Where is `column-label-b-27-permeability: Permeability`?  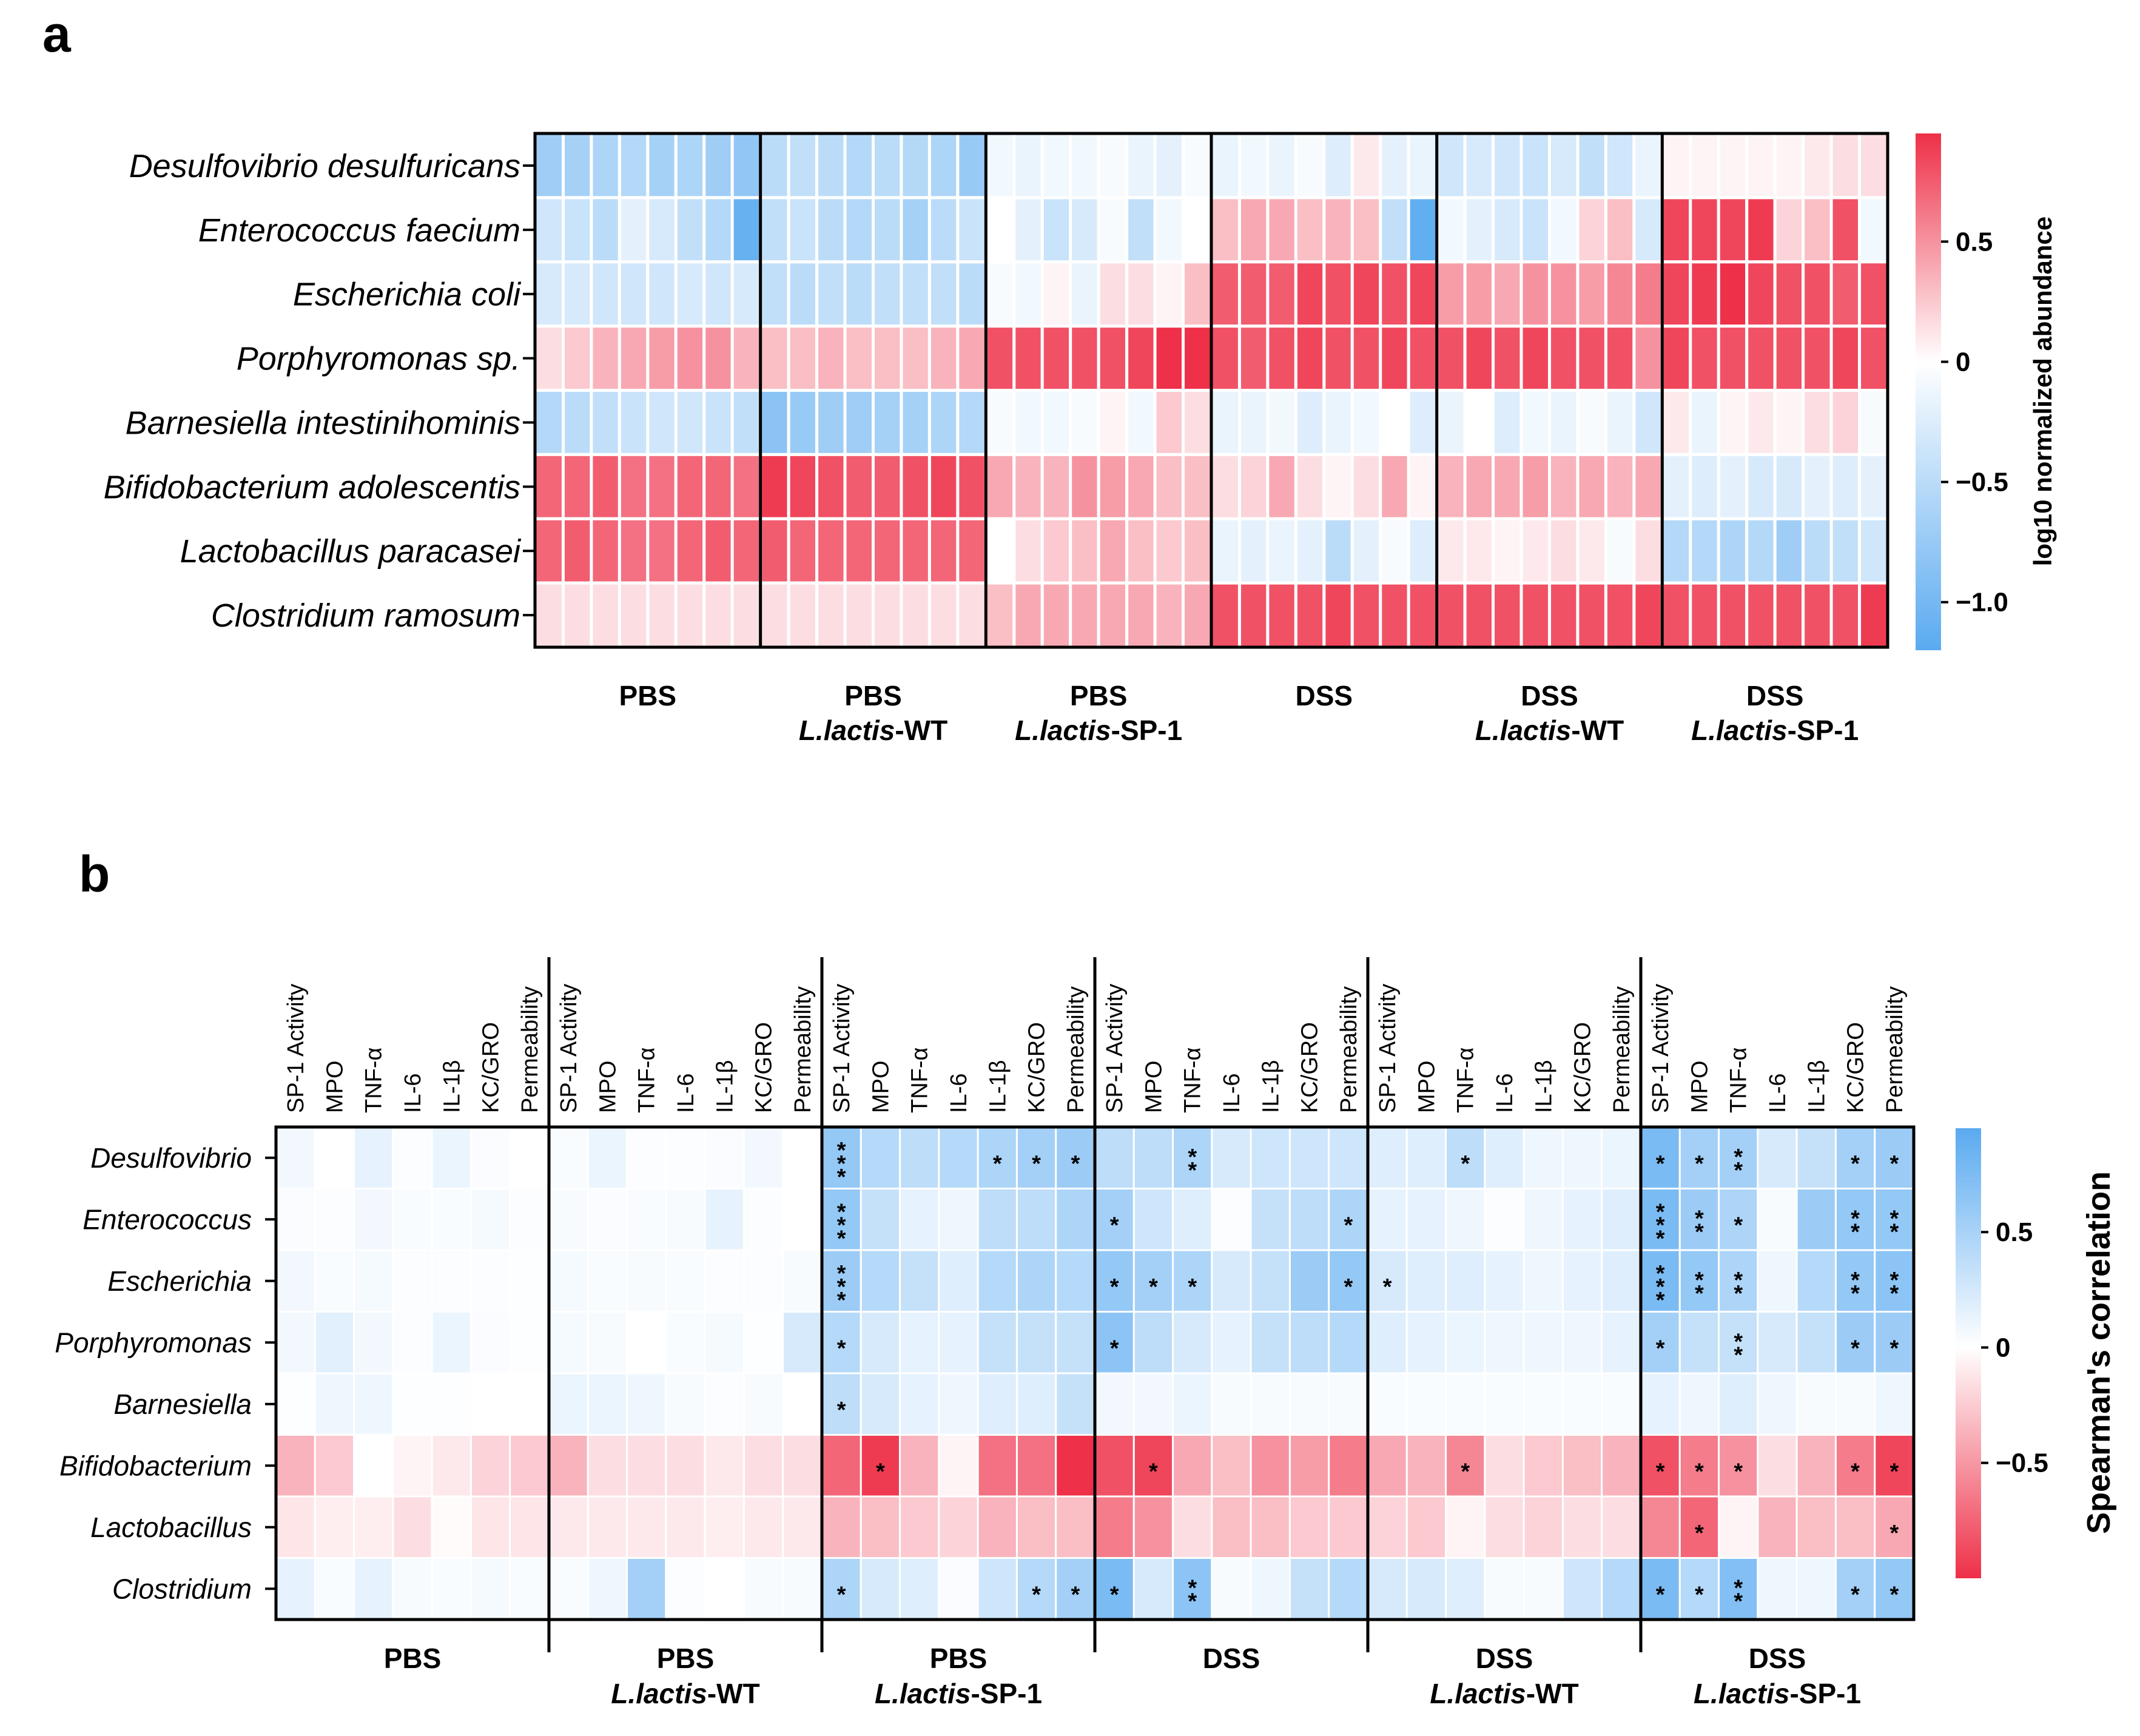 column-label-b-27-permeability: Permeability is located at coordinates (1349, 1049).